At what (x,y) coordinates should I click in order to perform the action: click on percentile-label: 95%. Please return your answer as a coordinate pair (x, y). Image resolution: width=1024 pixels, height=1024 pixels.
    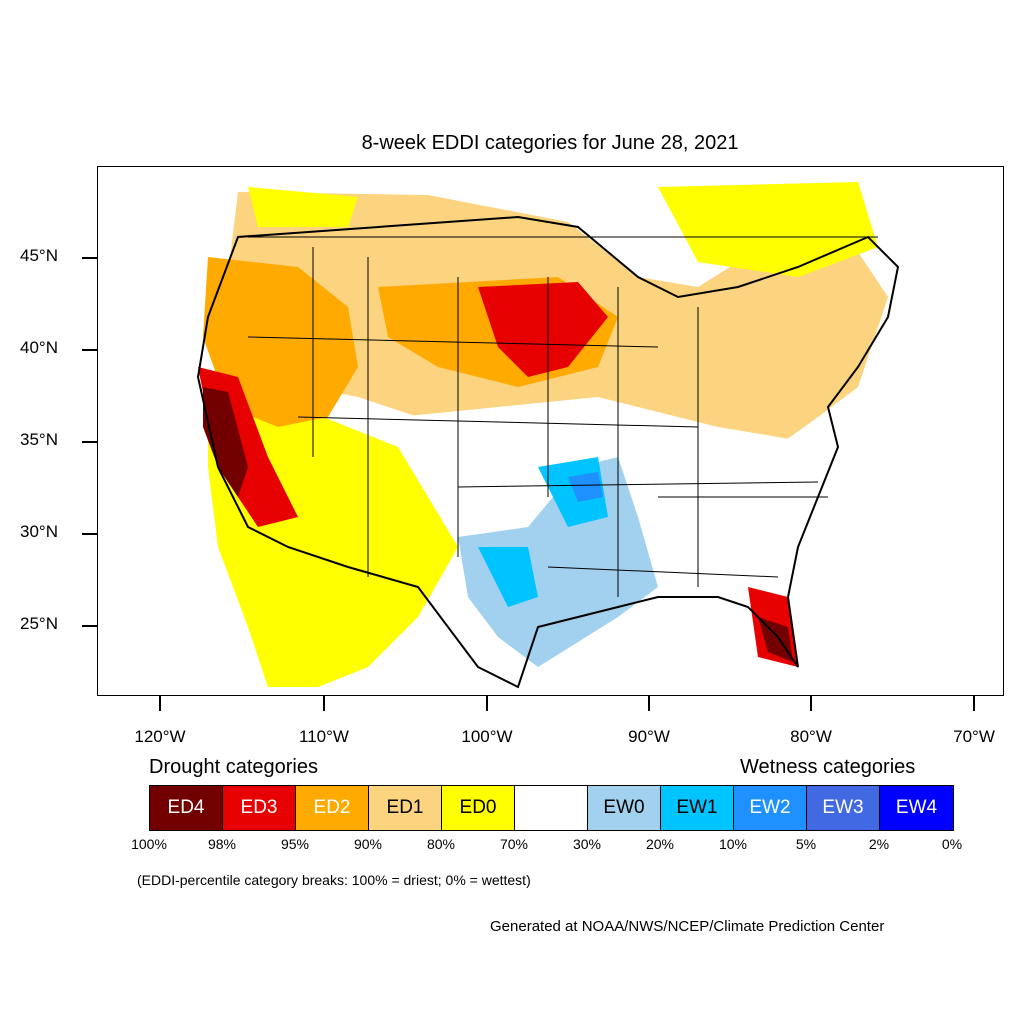
    Looking at the image, I should click on (295, 844).